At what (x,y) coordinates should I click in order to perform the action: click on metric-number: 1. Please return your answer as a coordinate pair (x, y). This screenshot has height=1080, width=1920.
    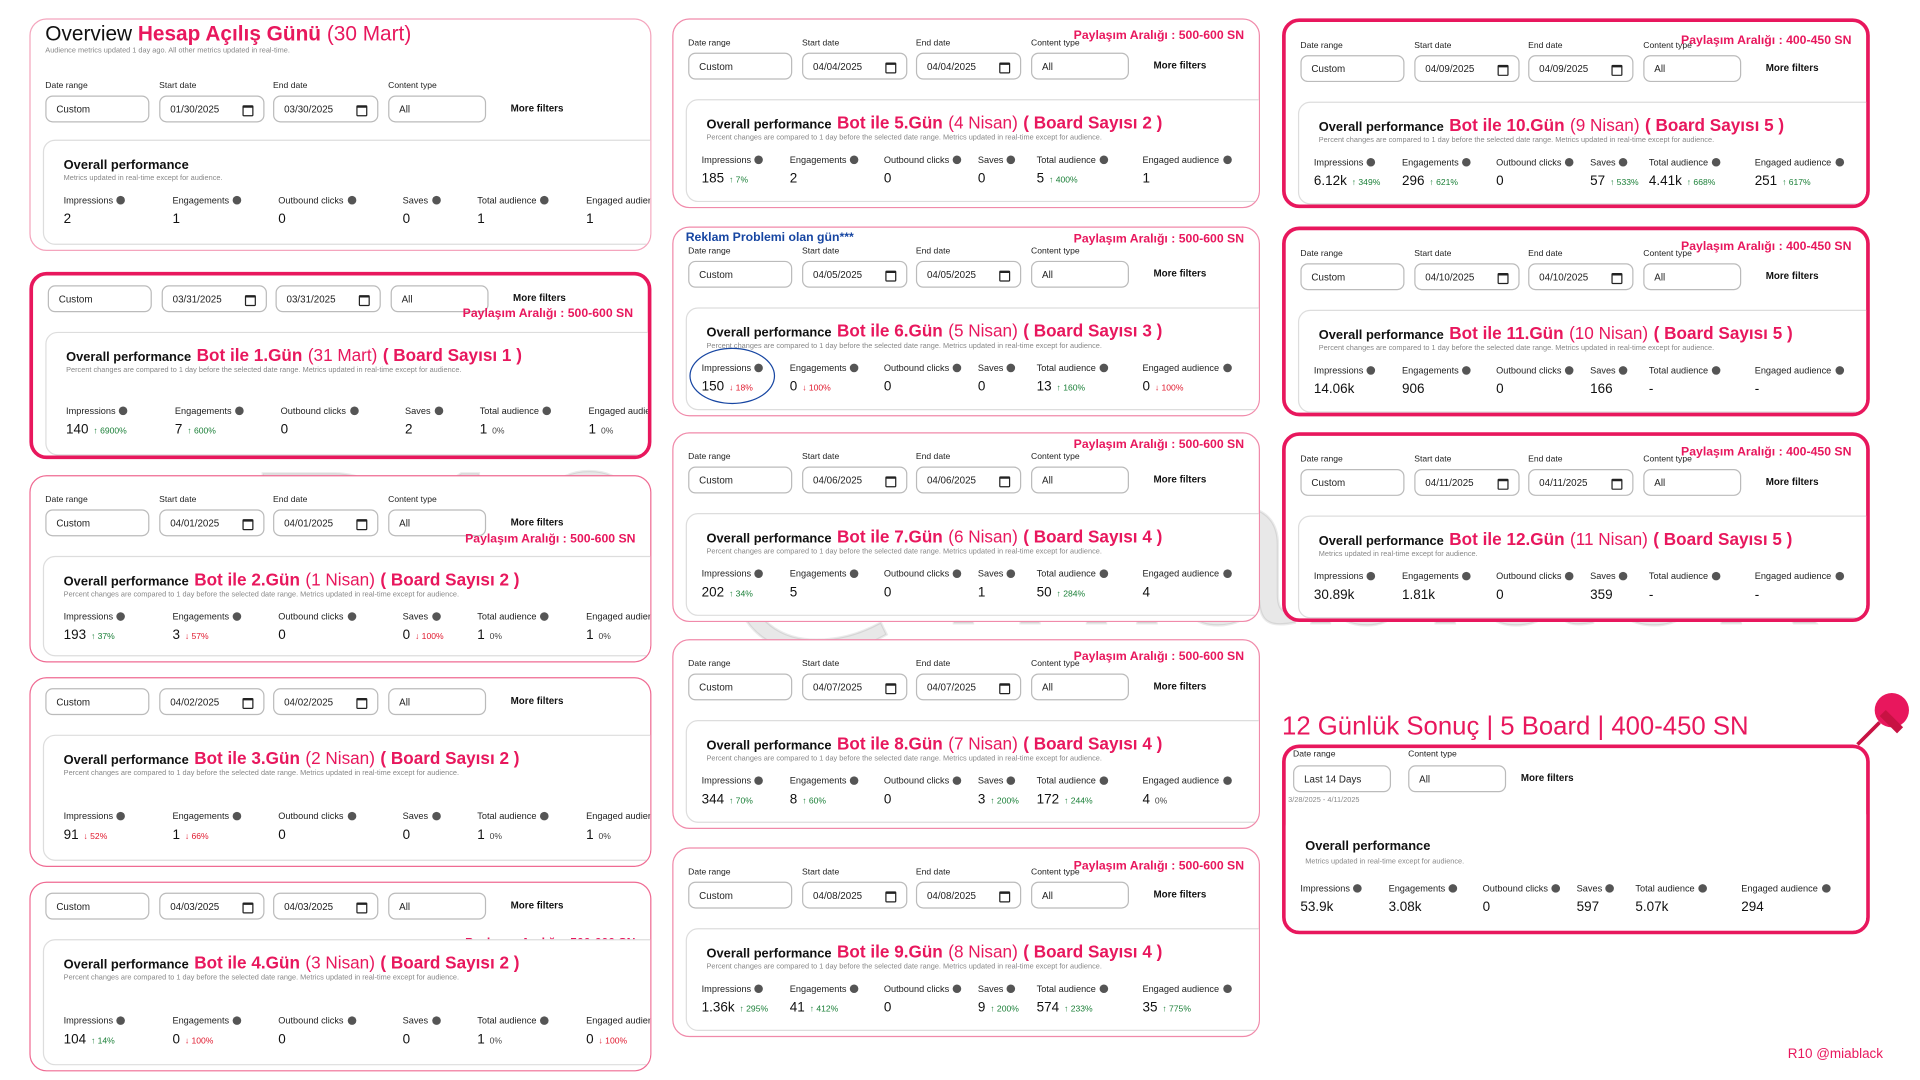
    Looking at the image, I should click on (481, 635).